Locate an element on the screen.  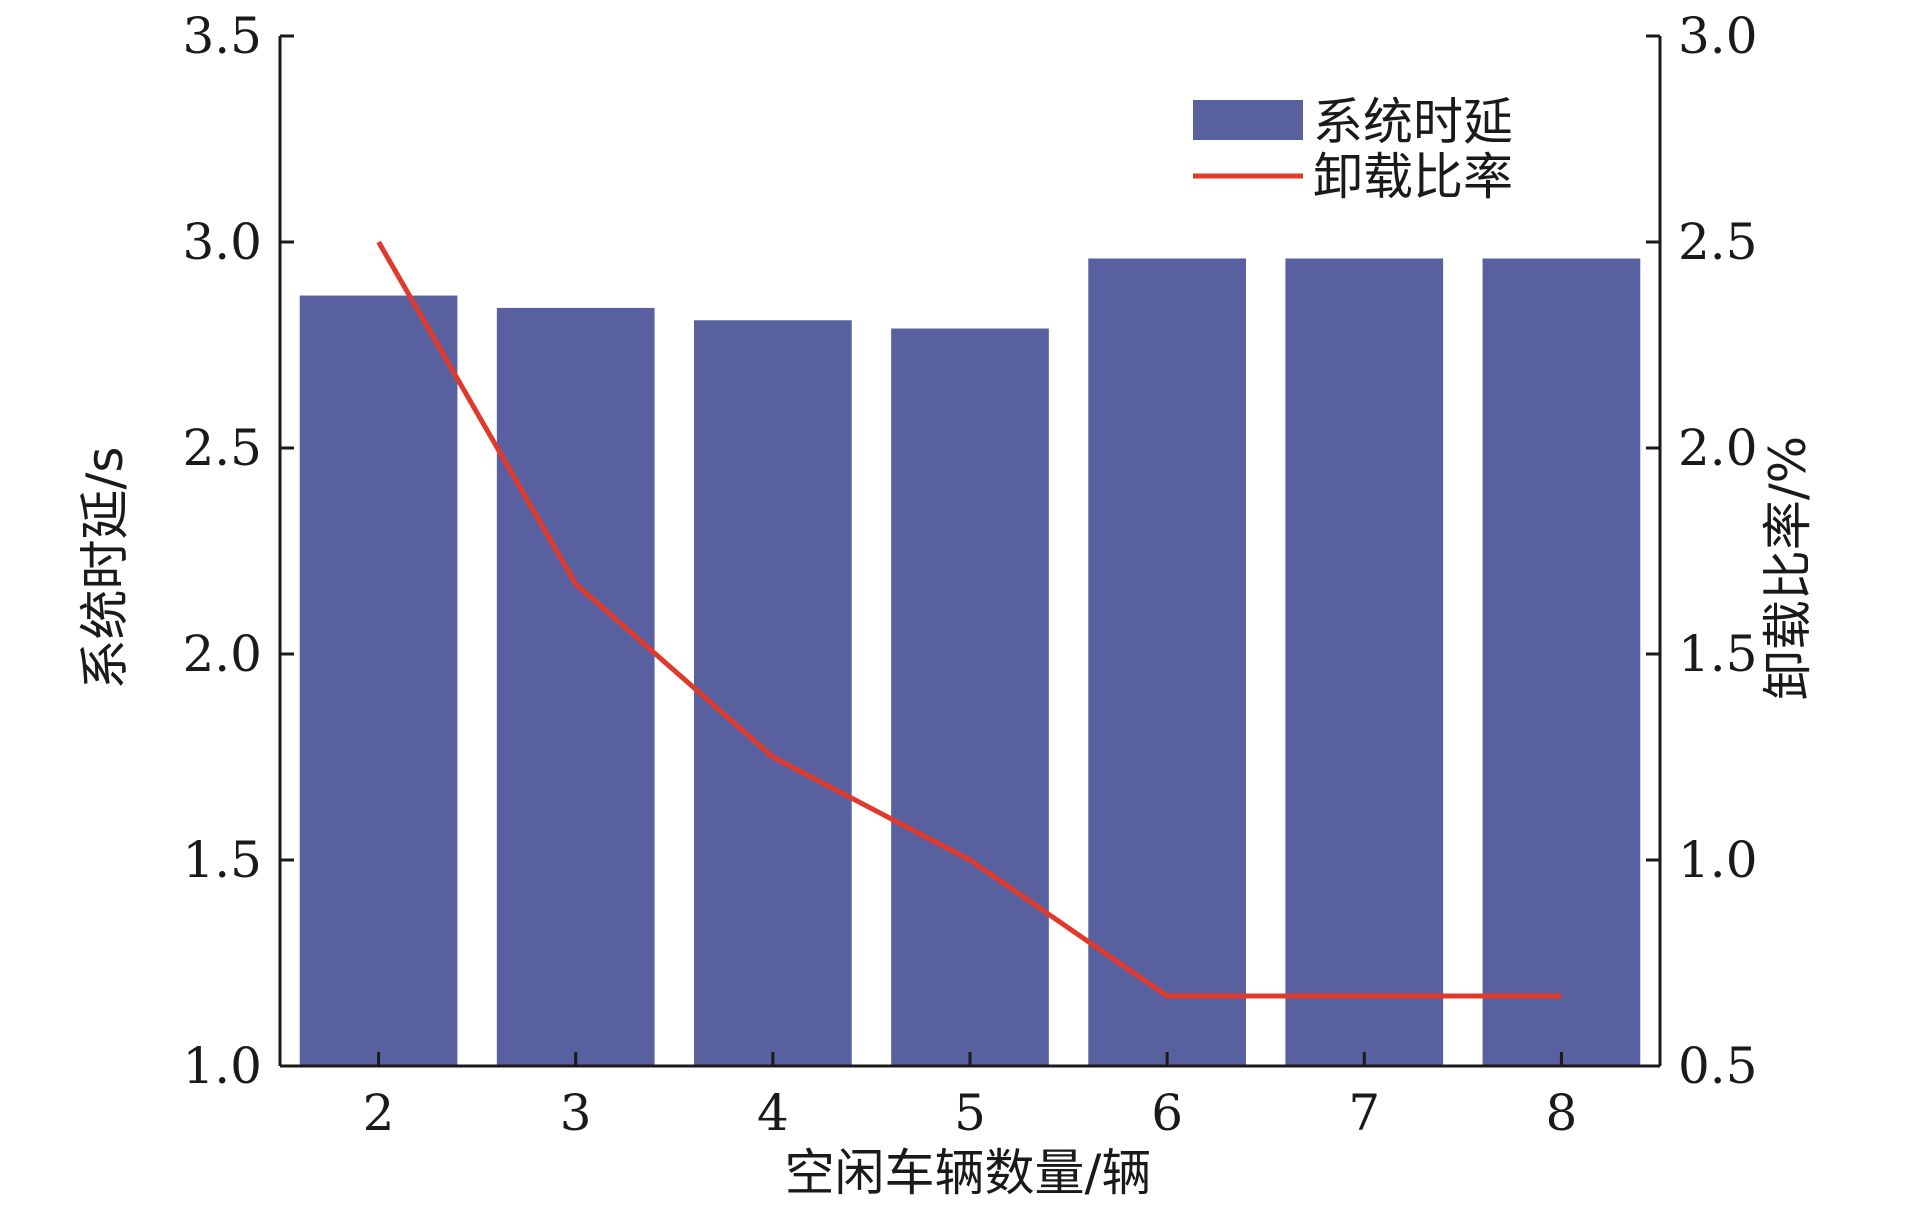
x-tick-label: 3 is located at coordinates (576, 1113).